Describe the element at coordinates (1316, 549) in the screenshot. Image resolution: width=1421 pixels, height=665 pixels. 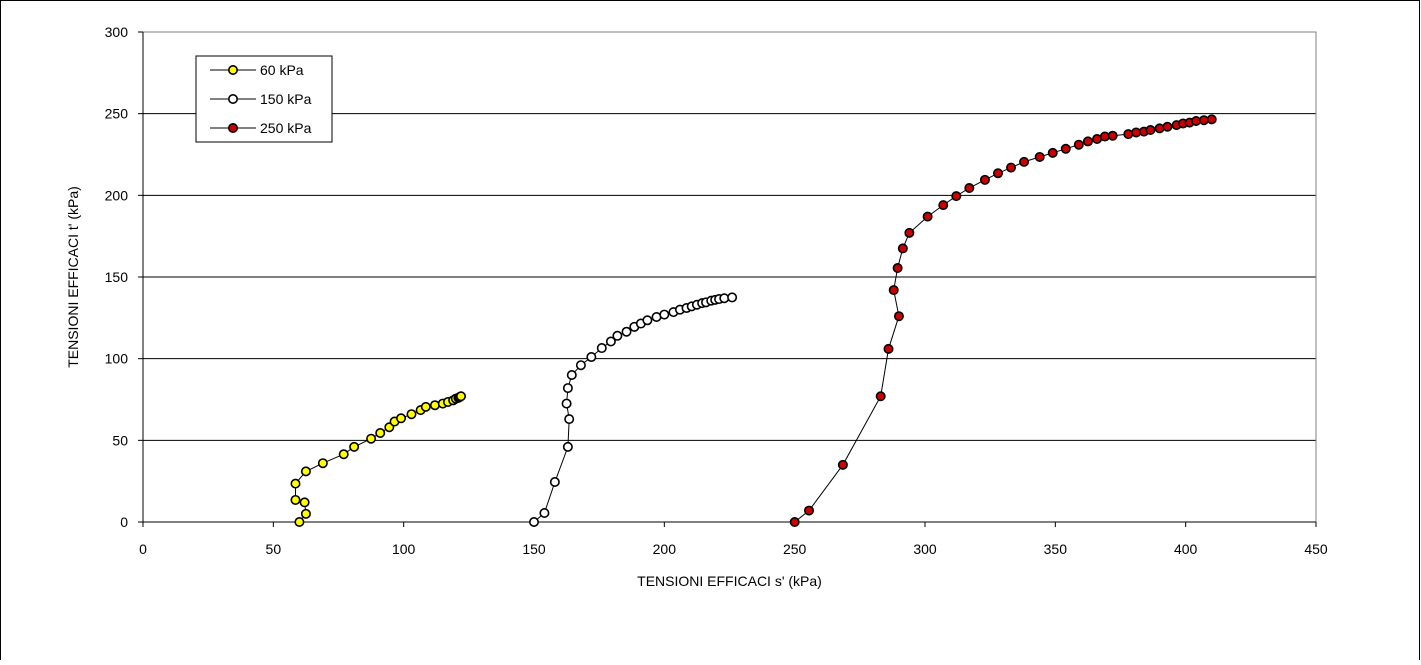
I see `x-tick-label: 450` at that location.